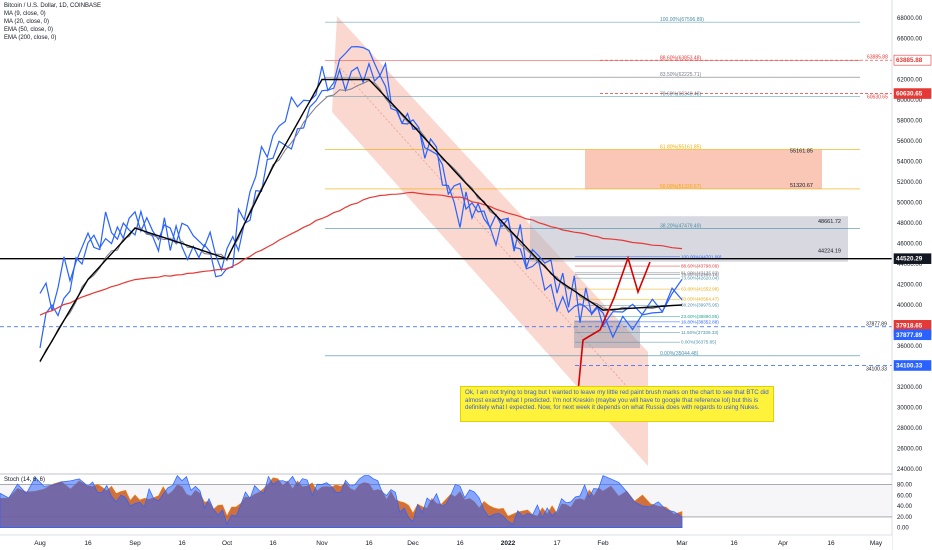  Describe the element at coordinates (699, 342) in the screenshot. I see `fib-sub-level-label: 0.00%(36375.85)` at that location.